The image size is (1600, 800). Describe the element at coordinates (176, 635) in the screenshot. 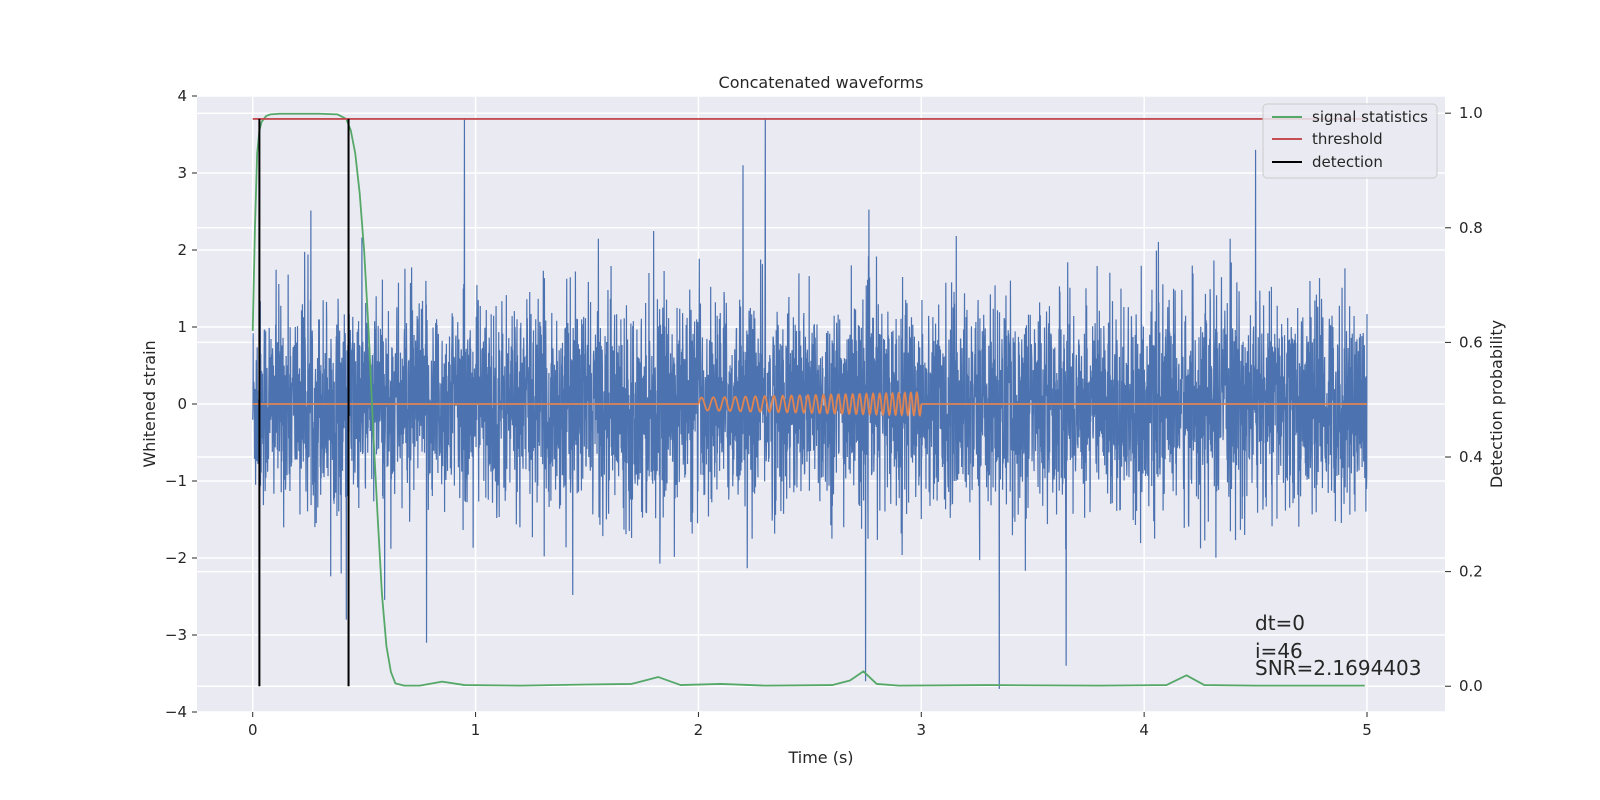

I see `y-left-tick-label-1: −3` at that location.